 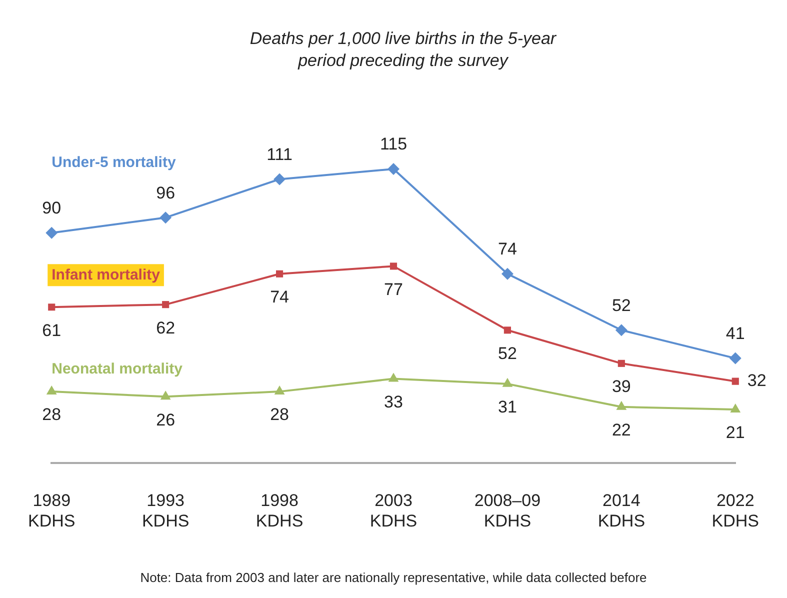 What do you see at coordinates (166, 192) in the screenshot?
I see `data-label: 96` at bounding box center [166, 192].